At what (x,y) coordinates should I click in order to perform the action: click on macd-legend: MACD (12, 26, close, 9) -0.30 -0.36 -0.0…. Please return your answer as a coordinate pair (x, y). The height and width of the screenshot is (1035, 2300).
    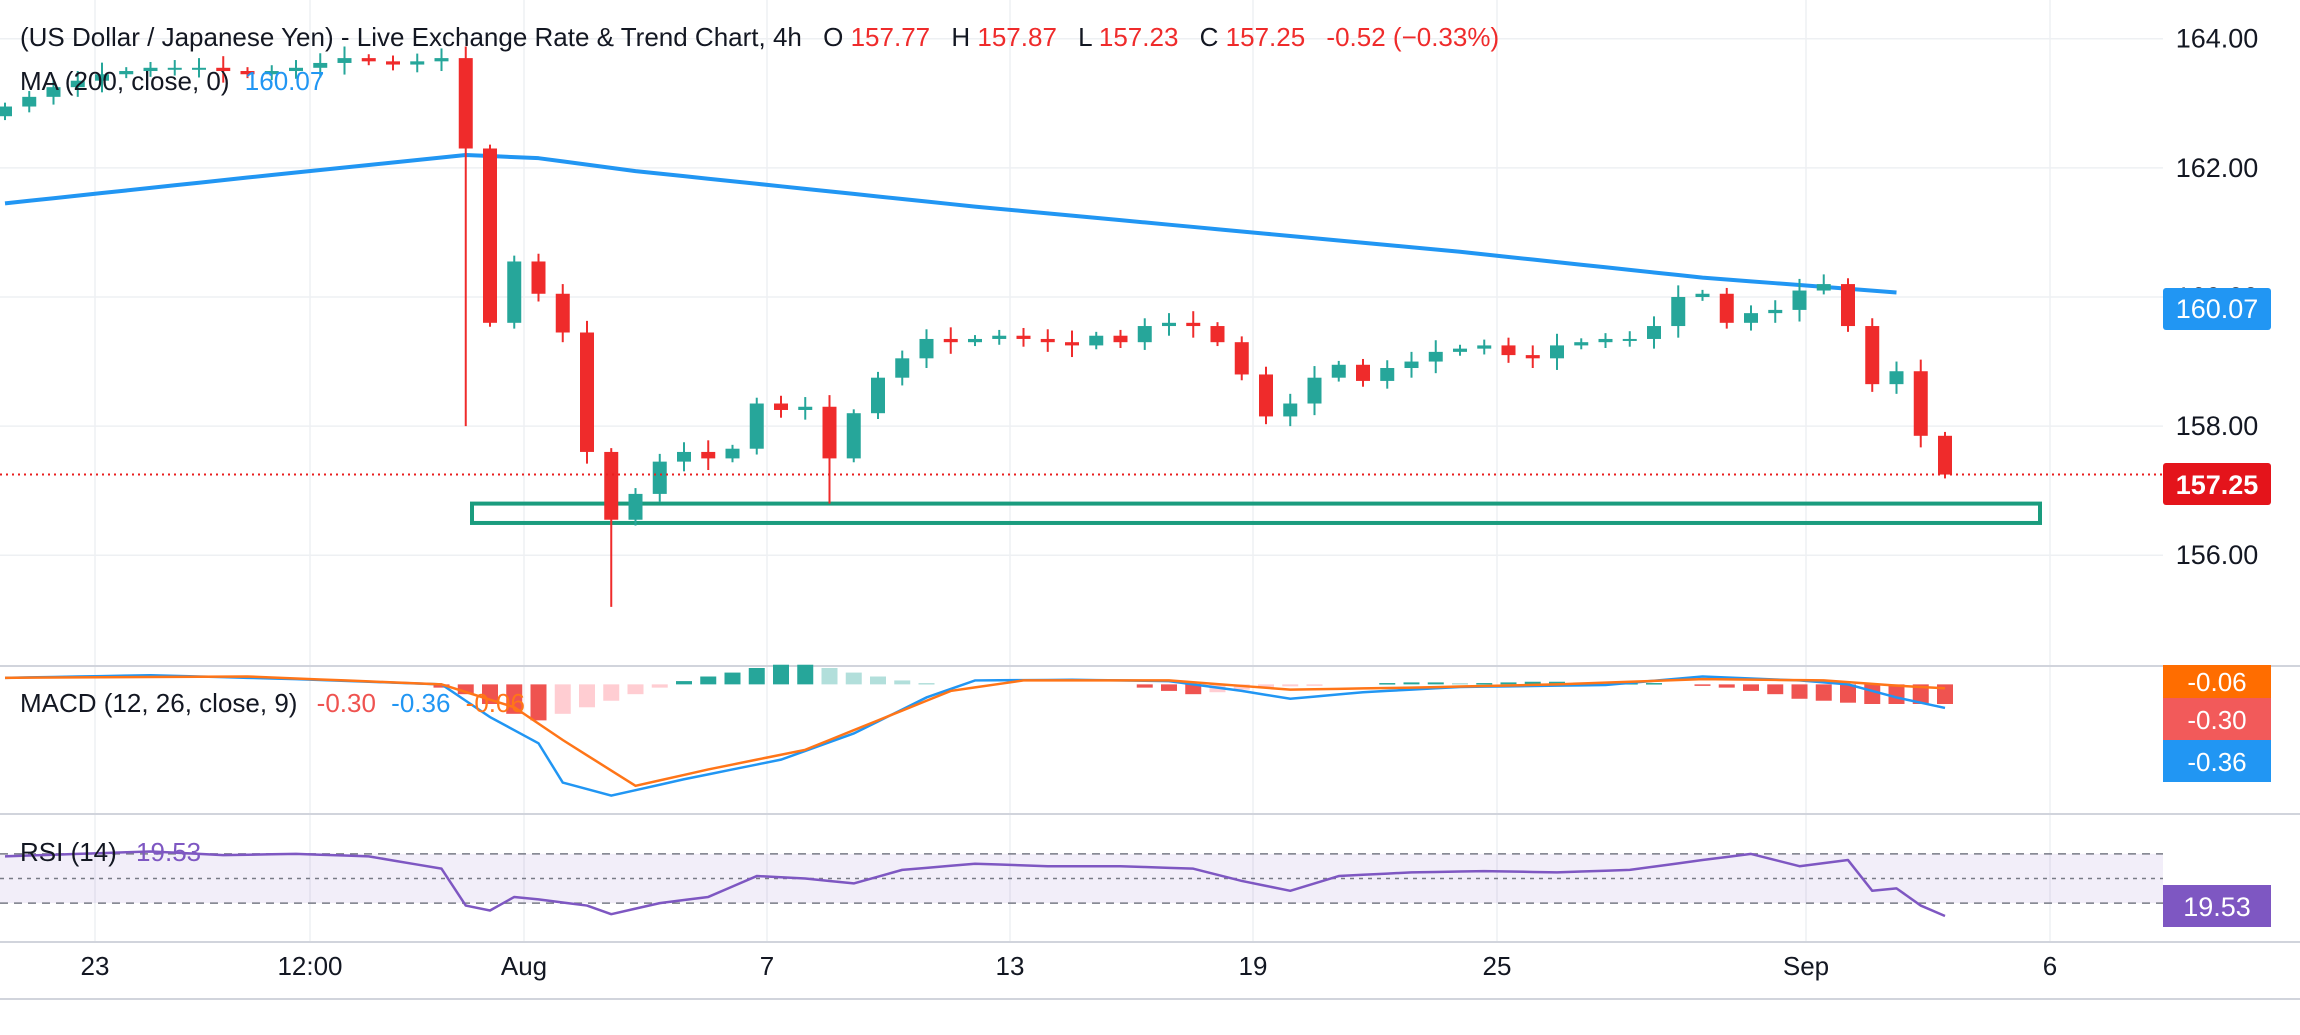
    Looking at the image, I should click on (272, 703).